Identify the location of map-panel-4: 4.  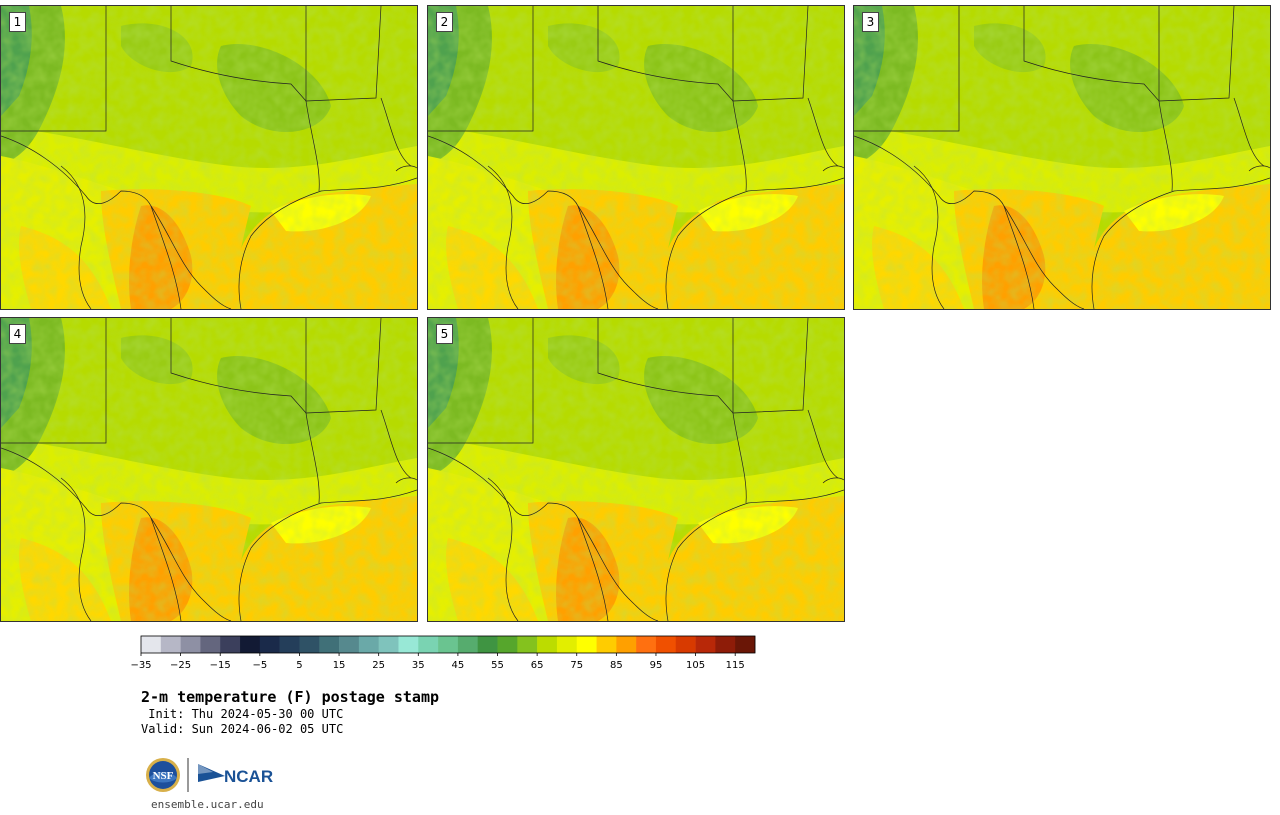
(209, 469).